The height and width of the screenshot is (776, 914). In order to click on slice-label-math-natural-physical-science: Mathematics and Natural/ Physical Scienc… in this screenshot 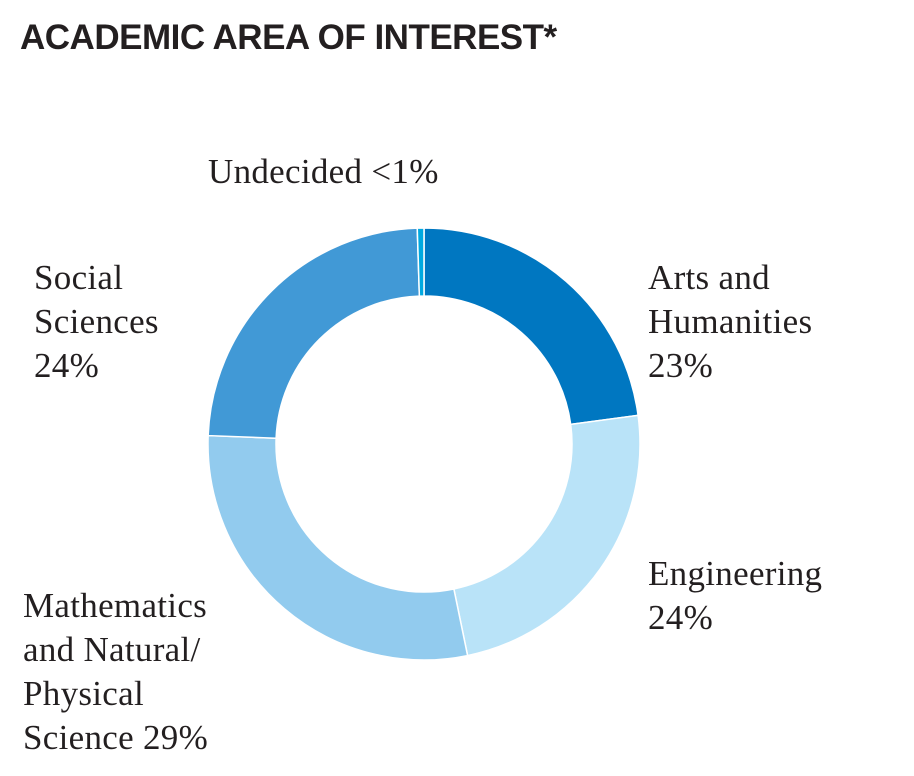, I will do `click(116, 671)`.